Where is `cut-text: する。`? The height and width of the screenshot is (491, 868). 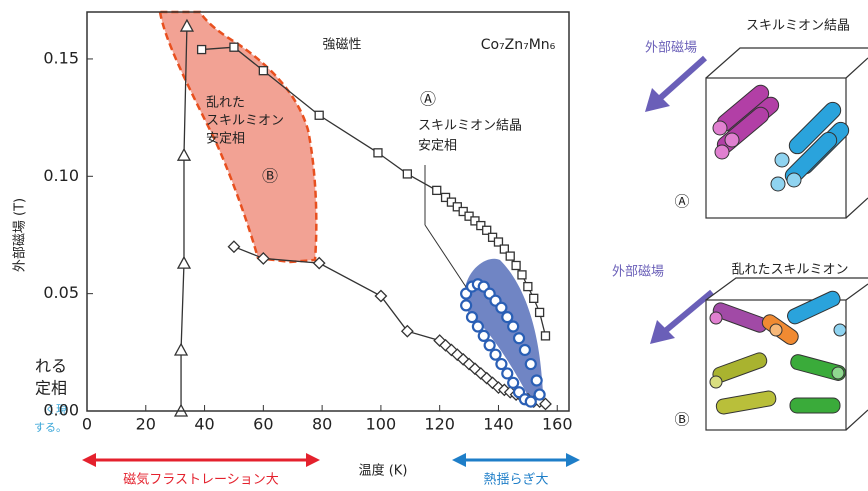
cut-text: する。 is located at coordinates (50, 427).